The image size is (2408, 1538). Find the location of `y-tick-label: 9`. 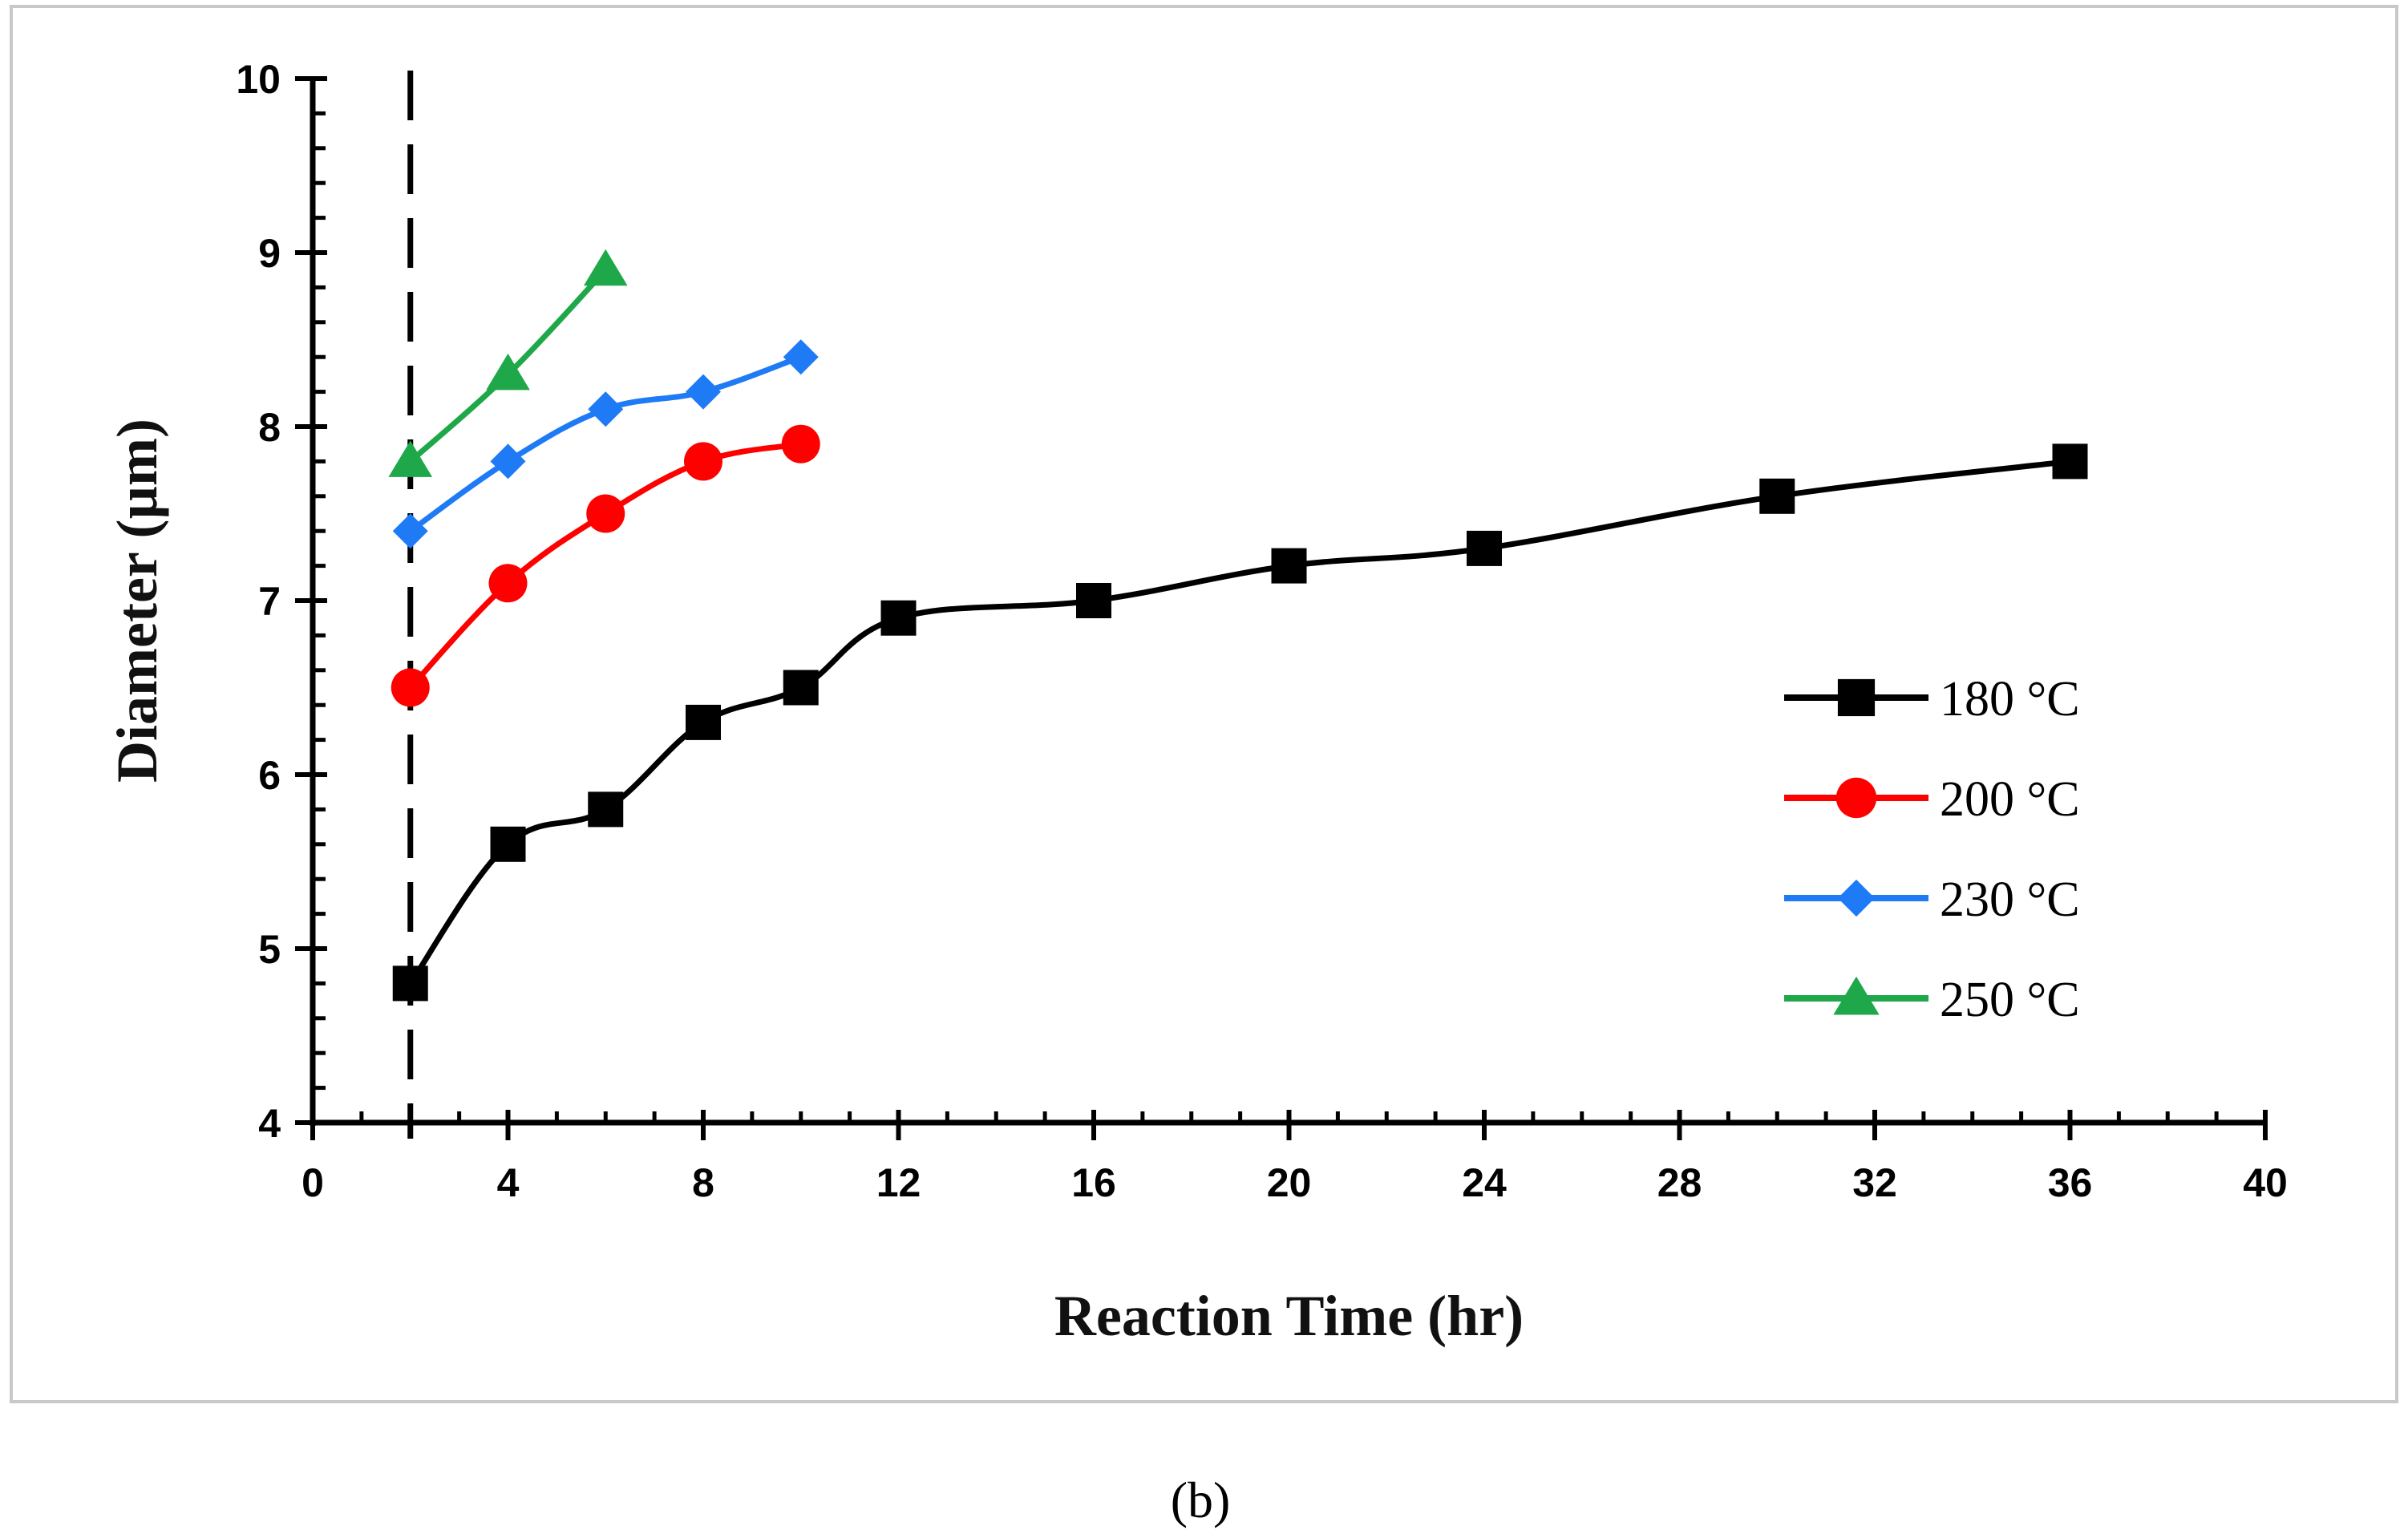

y-tick-label: 9 is located at coordinates (269, 253).